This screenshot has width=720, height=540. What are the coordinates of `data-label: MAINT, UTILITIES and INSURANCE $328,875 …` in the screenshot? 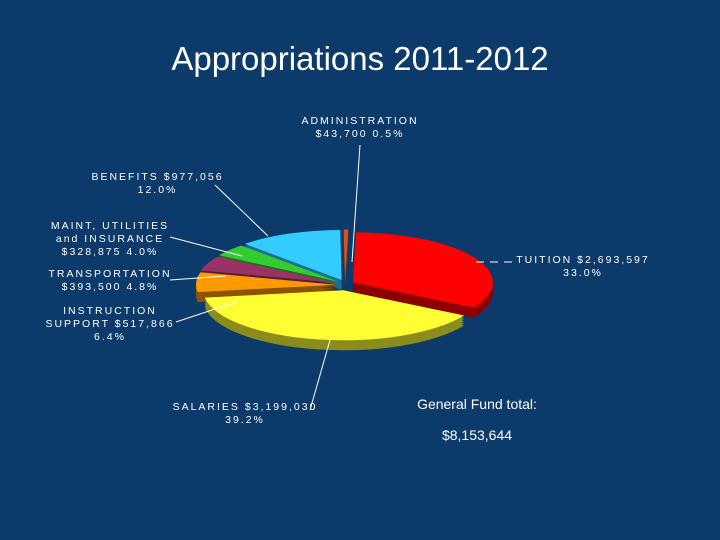 It's located at (110, 239).